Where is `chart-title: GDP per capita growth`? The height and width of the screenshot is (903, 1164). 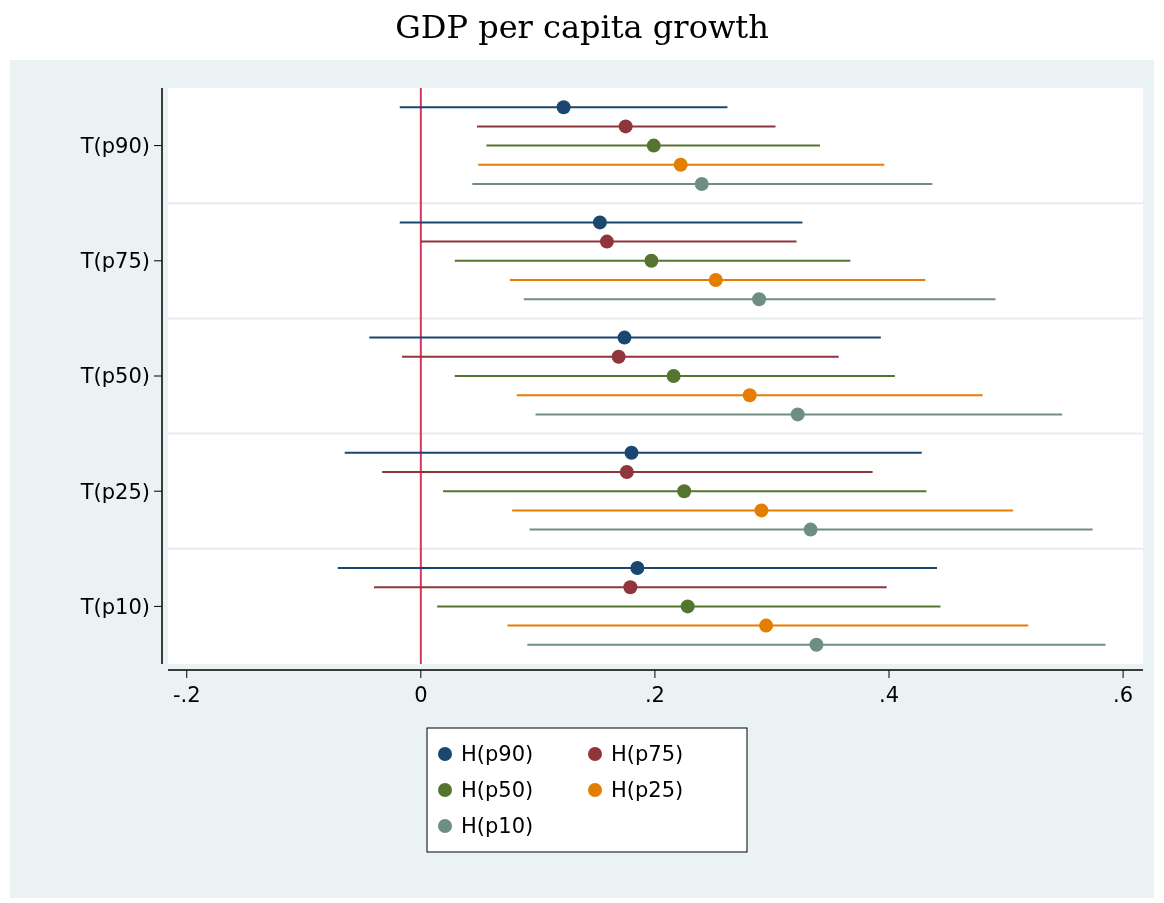
chart-title: GDP per capita growth is located at coordinates (582, 27).